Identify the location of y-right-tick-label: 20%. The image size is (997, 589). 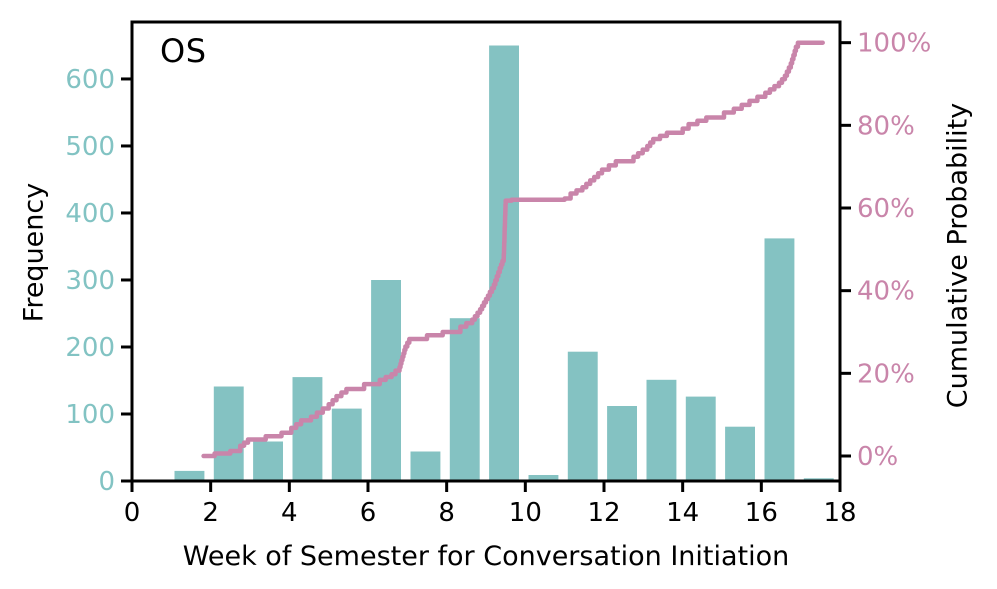
(886, 374).